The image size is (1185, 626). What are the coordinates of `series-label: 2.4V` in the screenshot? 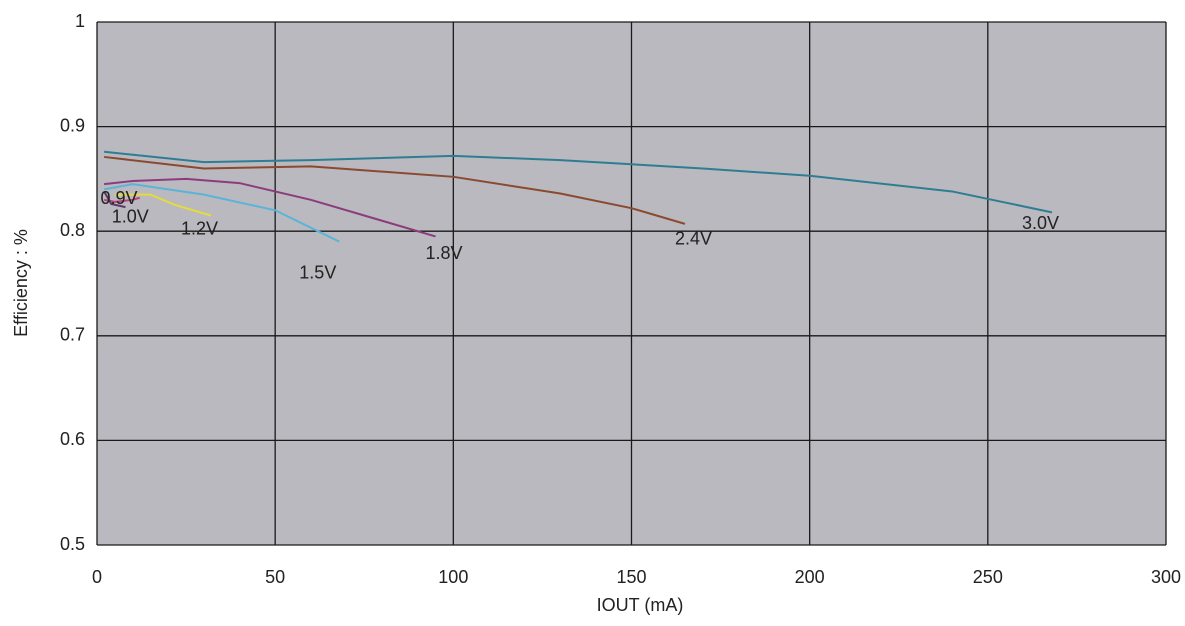 It's located at (693, 239).